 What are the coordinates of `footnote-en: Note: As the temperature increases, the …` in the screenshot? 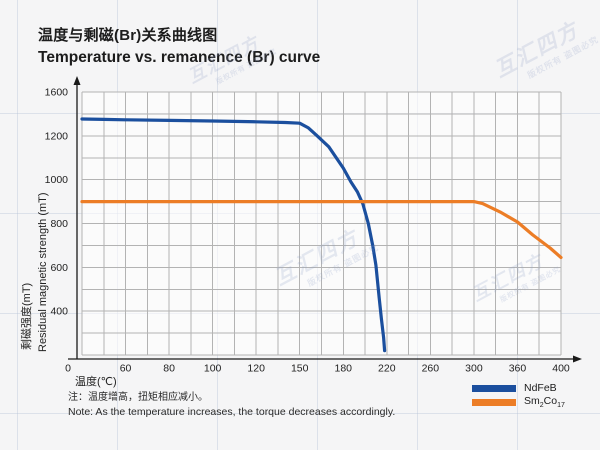 It's located at (232, 411).